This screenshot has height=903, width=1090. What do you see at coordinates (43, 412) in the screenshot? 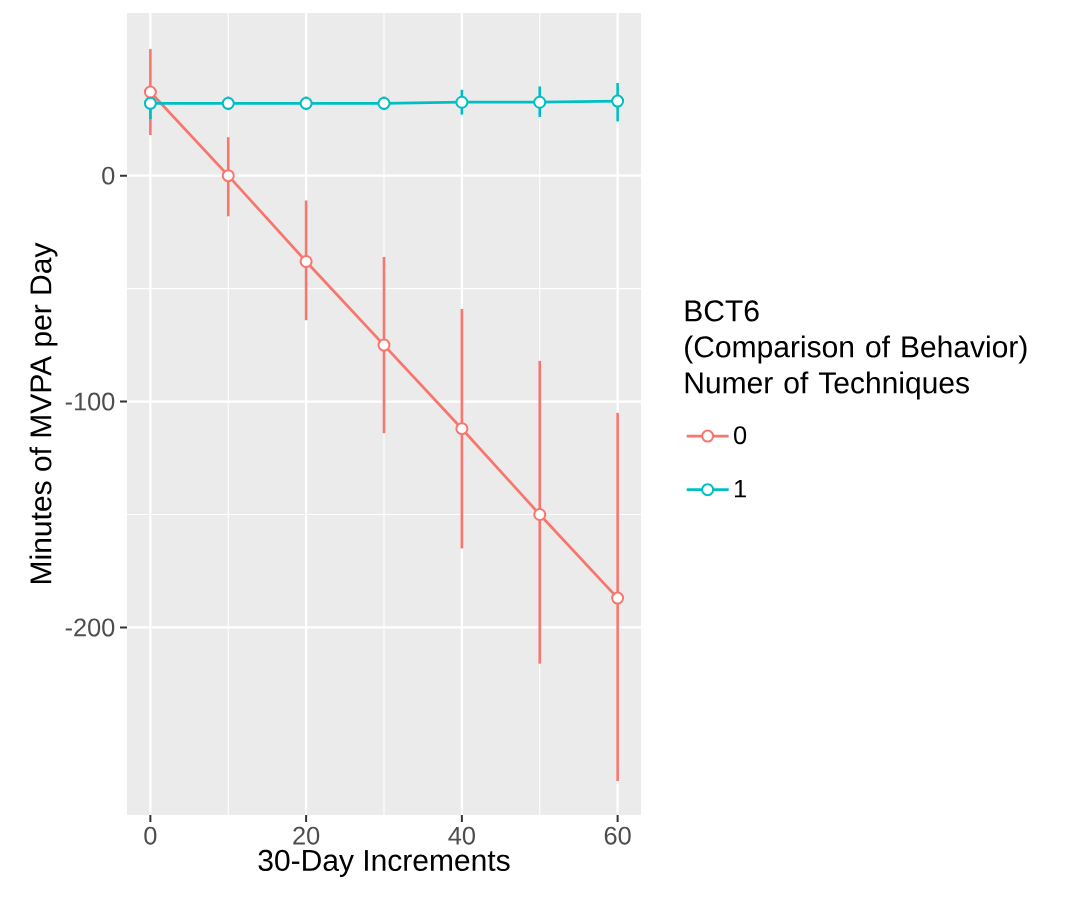
I see `y-axis-title: Minutes of MVPA per Day` at bounding box center [43, 412].